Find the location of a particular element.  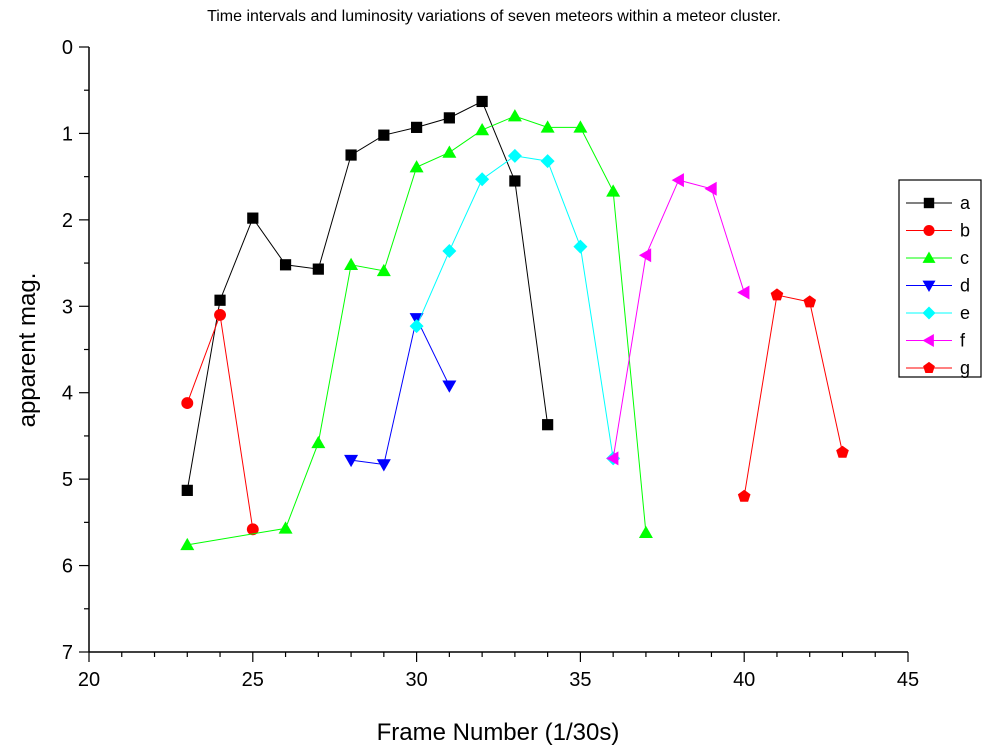

series-line-d is located at coordinates (400, 391).